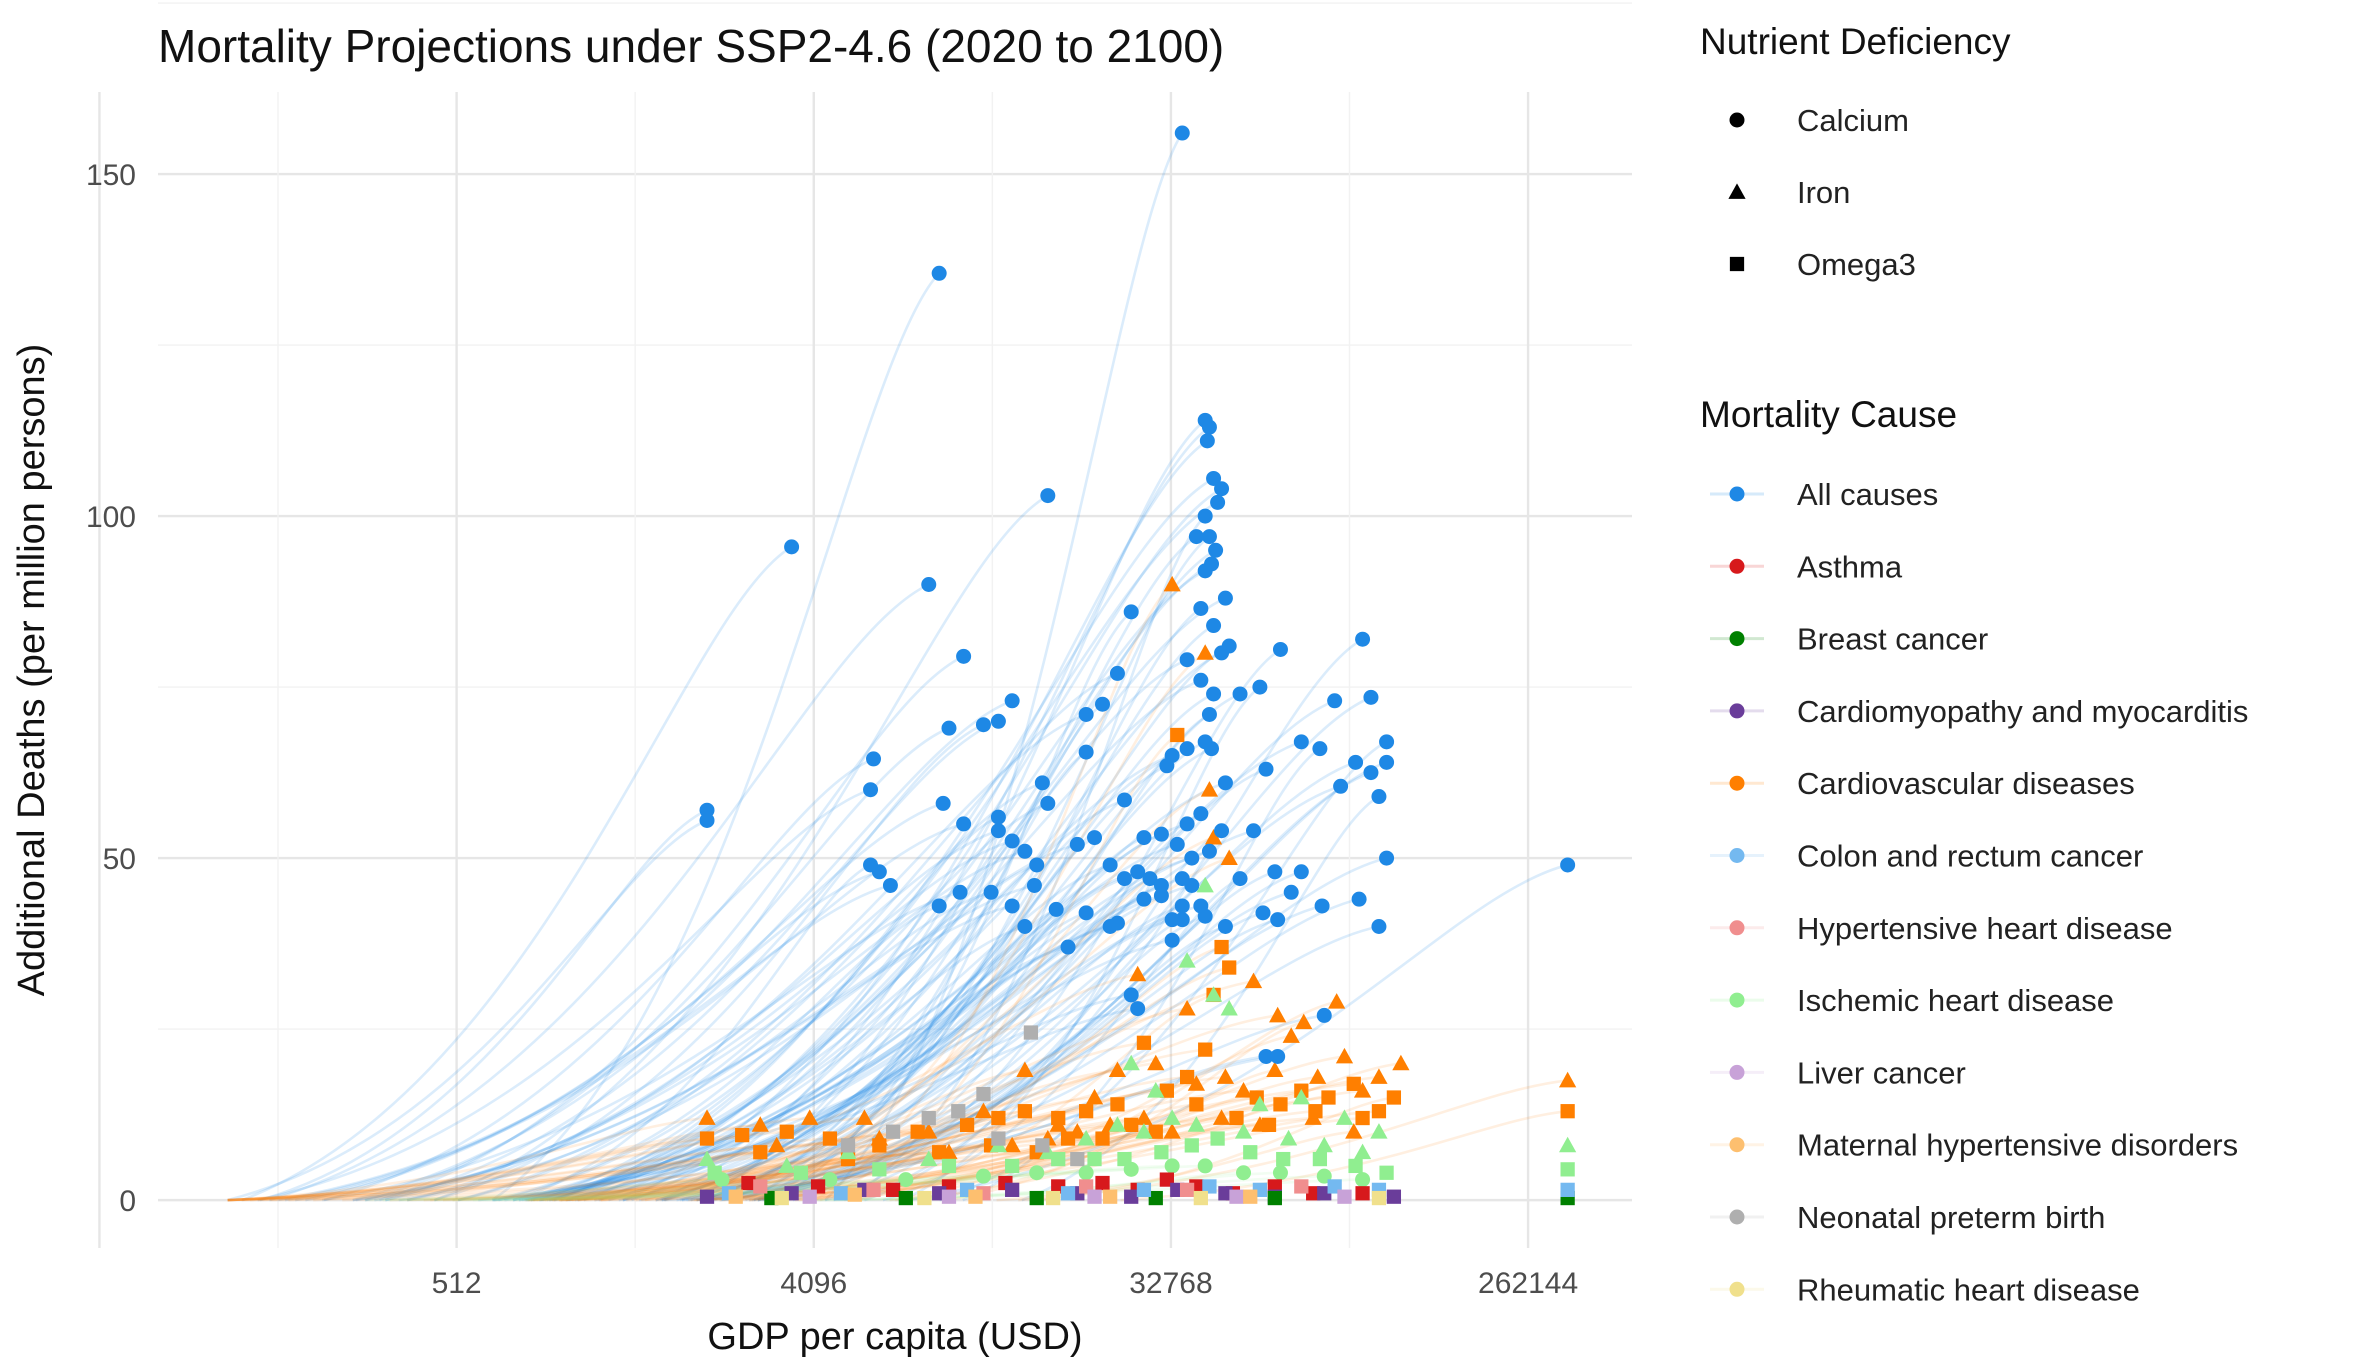 The height and width of the screenshot is (1371, 2365). I want to click on shape-legend: Nutrient Deficiency Calcium Iron Omega3, so click(1855, 151).